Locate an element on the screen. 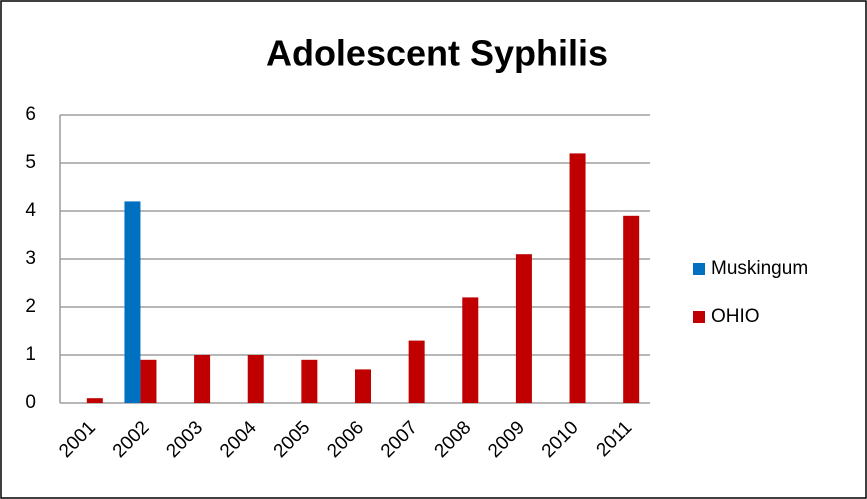 The height and width of the screenshot is (499, 867). y-tick-label: 5 is located at coordinates (30, 162).